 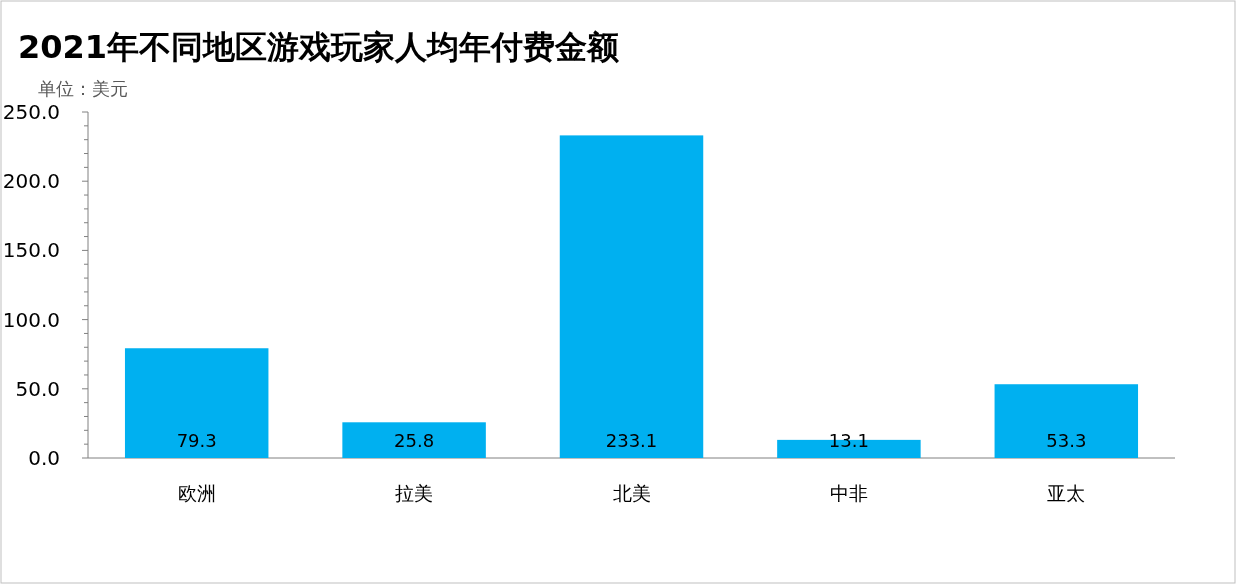 What do you see at coordinates (31, 112) in the screenshot?
I see `y-tick-label: 250.0` at bounding box center [31, 112].